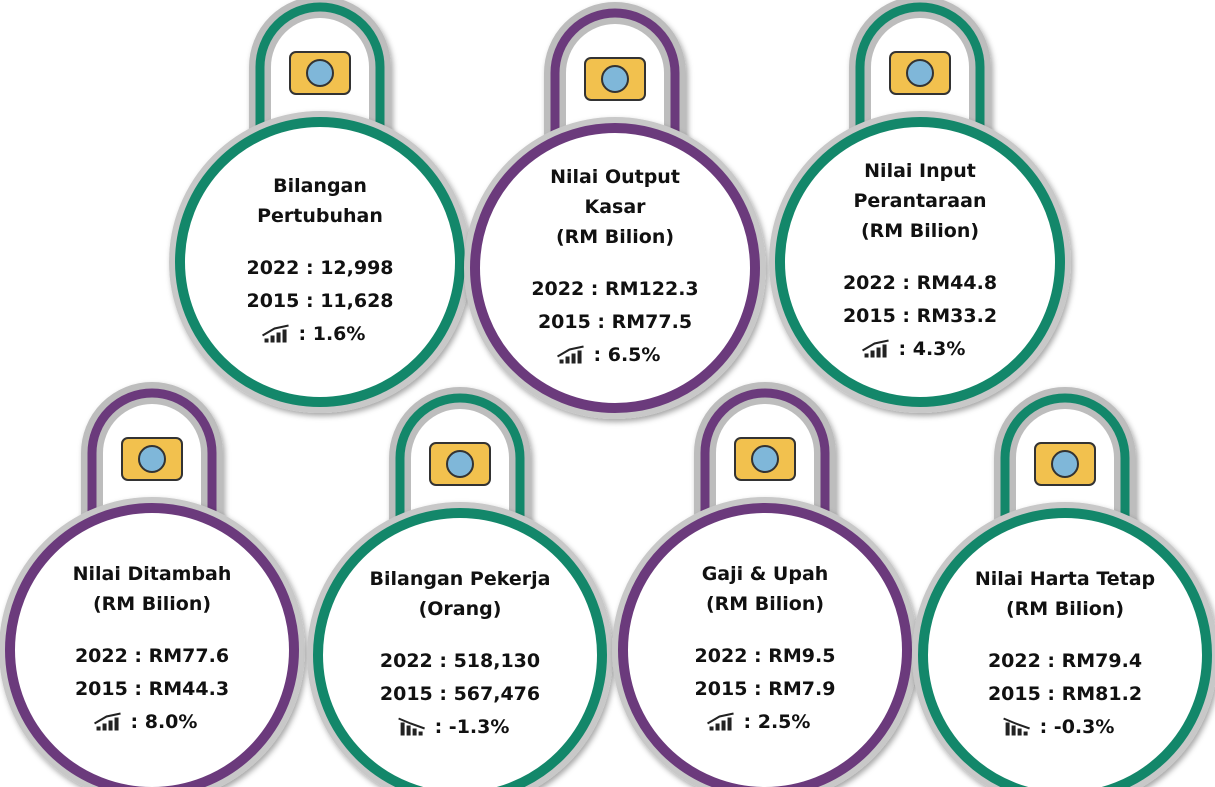 This screenshot has height=787, width=1215. What do you see at coordinates (615, 322) in the screenshot?
I see `value-2015: 2015 : RM77.5` at bounding box center [615, 322].